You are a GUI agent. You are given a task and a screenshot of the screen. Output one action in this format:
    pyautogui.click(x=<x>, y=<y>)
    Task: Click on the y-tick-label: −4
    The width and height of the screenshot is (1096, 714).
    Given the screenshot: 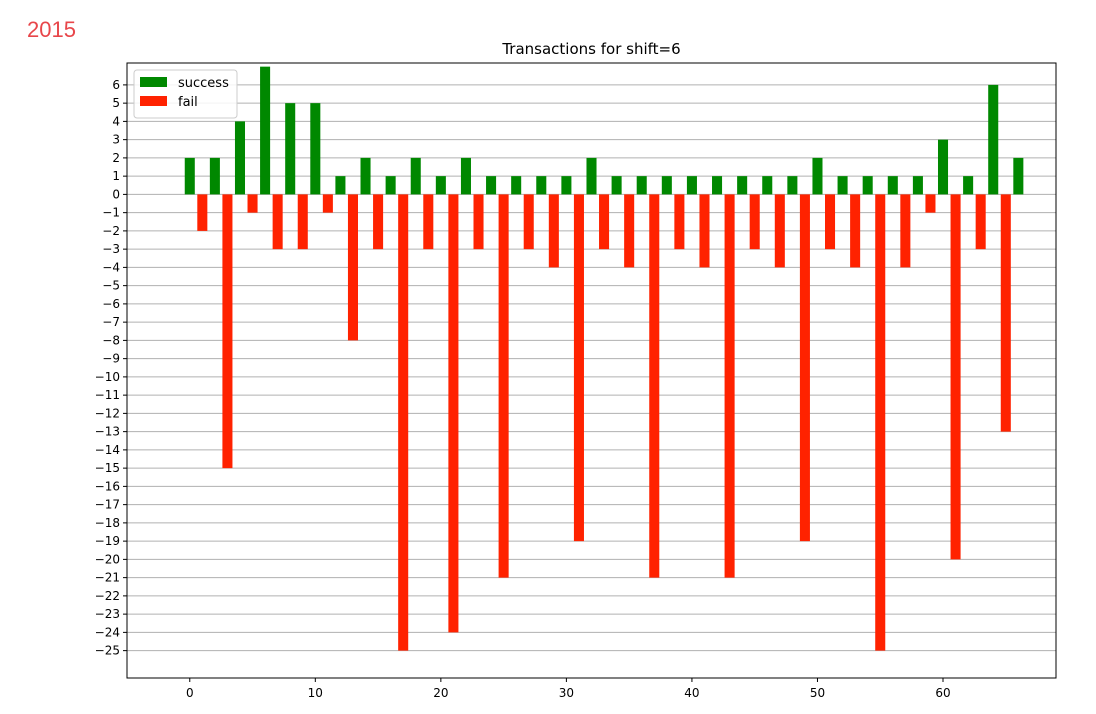 What is the action you would take?
    pyautogui.click(x=111, y=267)
    